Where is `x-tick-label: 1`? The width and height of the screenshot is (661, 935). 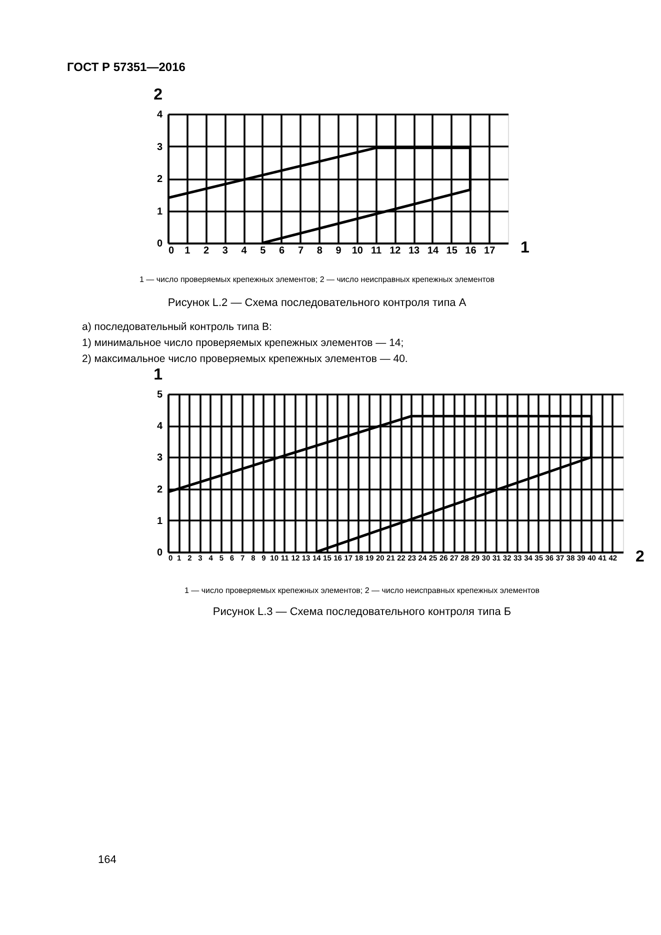 x-tick-label: 1 is located at coordinates (187, 251).